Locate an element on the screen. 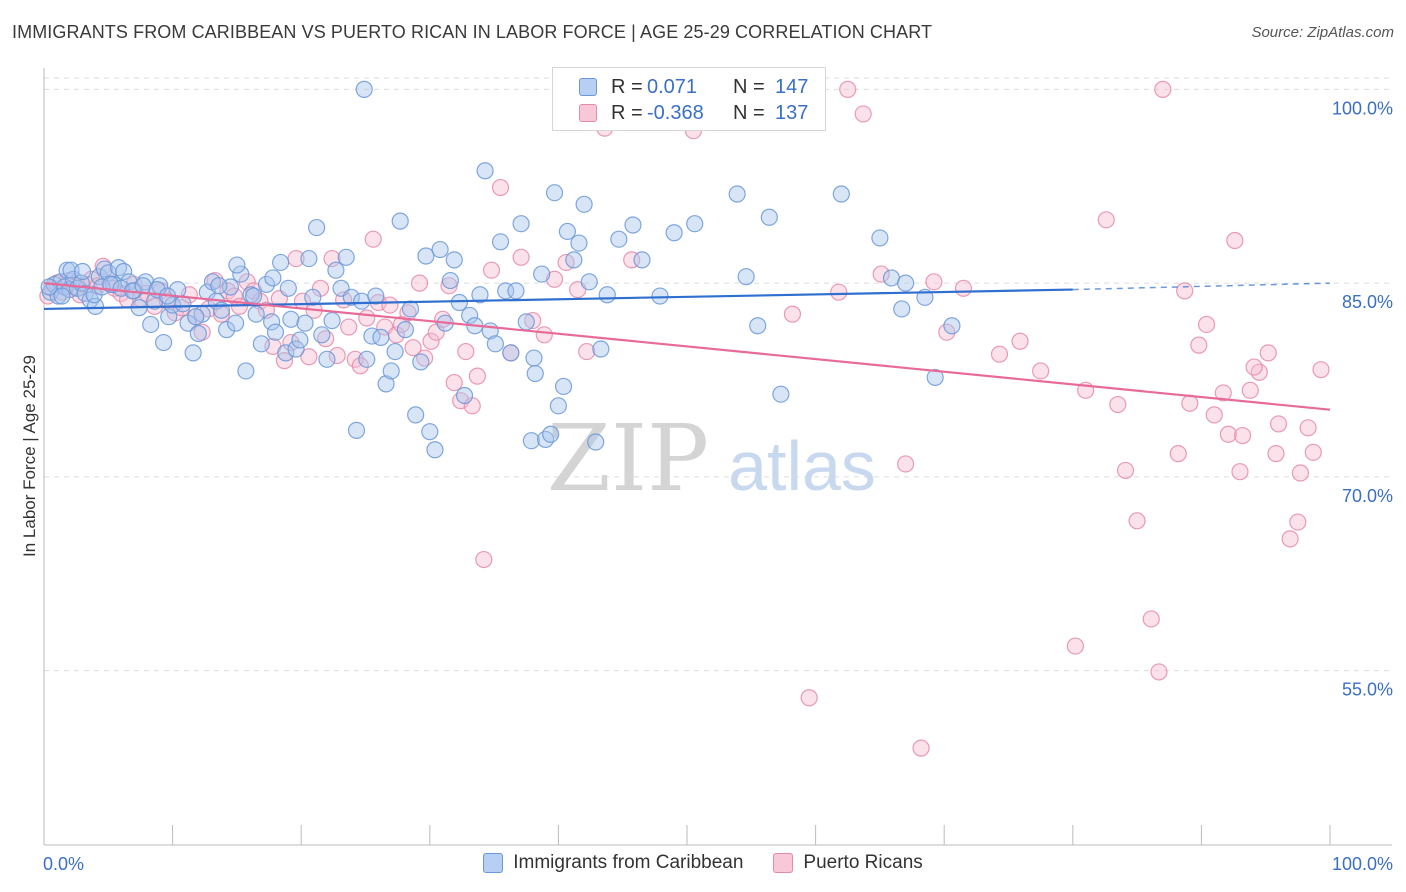 The width and height of the screenshot is (1406, 892). legend-item-puerto-ricans: Puerto Ricans is located at coordinates (848, 863).